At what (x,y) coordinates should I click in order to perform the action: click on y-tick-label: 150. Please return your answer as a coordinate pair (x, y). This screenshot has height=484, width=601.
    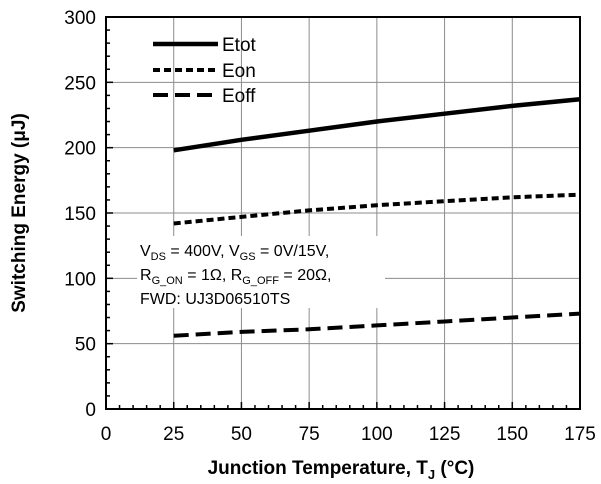
    Looking at the image, I should click on (80, 214).